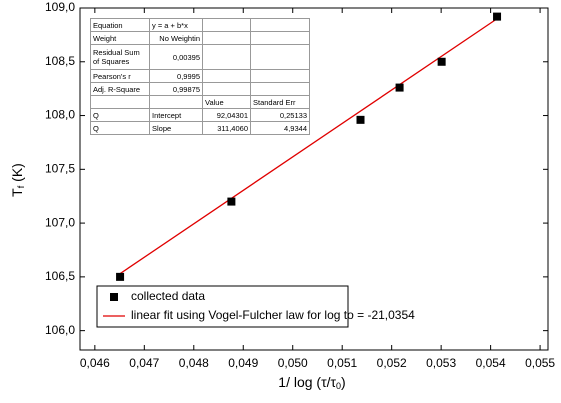 The image size is (561, 403). I want to click on x-tick-label: 0,051, so click(342, 363).